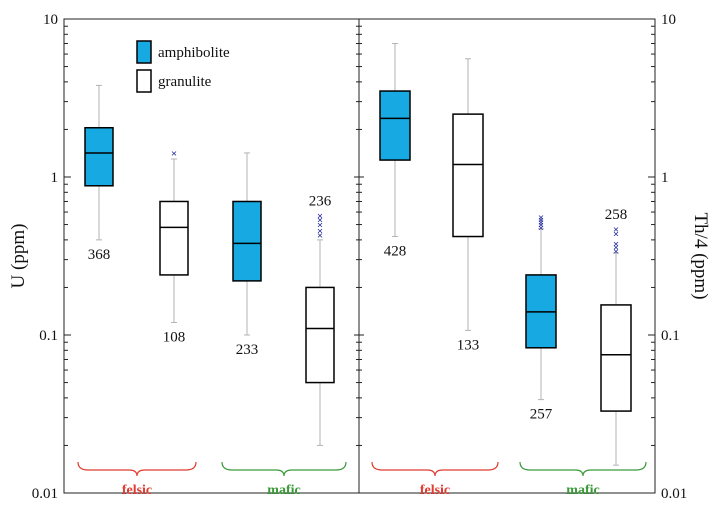 The height and width of the screenshot is (505, 712). I want to click on box-U-mafic-granulite: ×××××236, so click(320, 320).